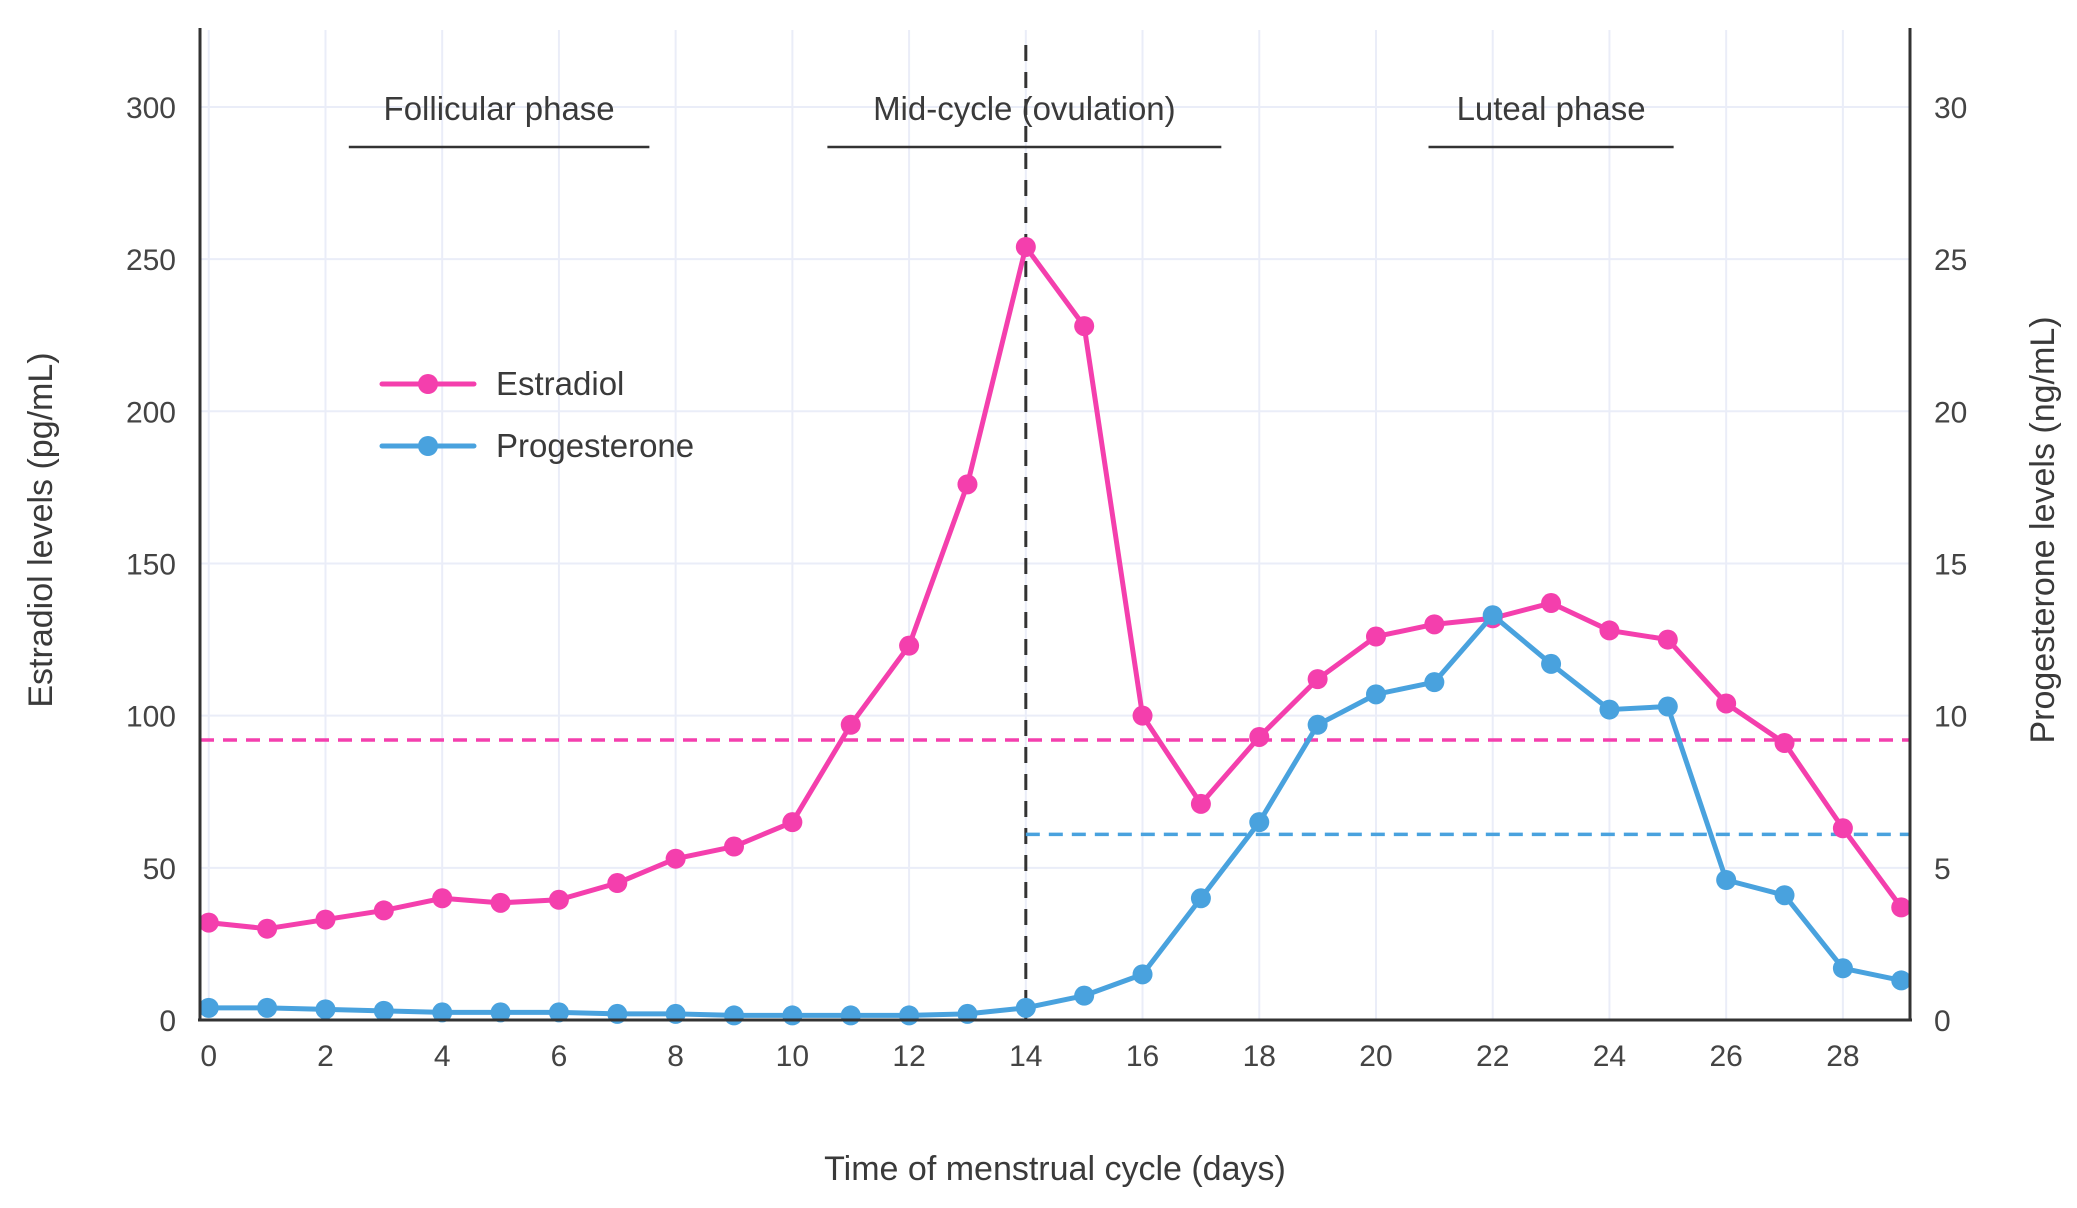 This screenshot has height=1208, width=2077. I want to click on legend-marker-estradiol, so click(428, 384).